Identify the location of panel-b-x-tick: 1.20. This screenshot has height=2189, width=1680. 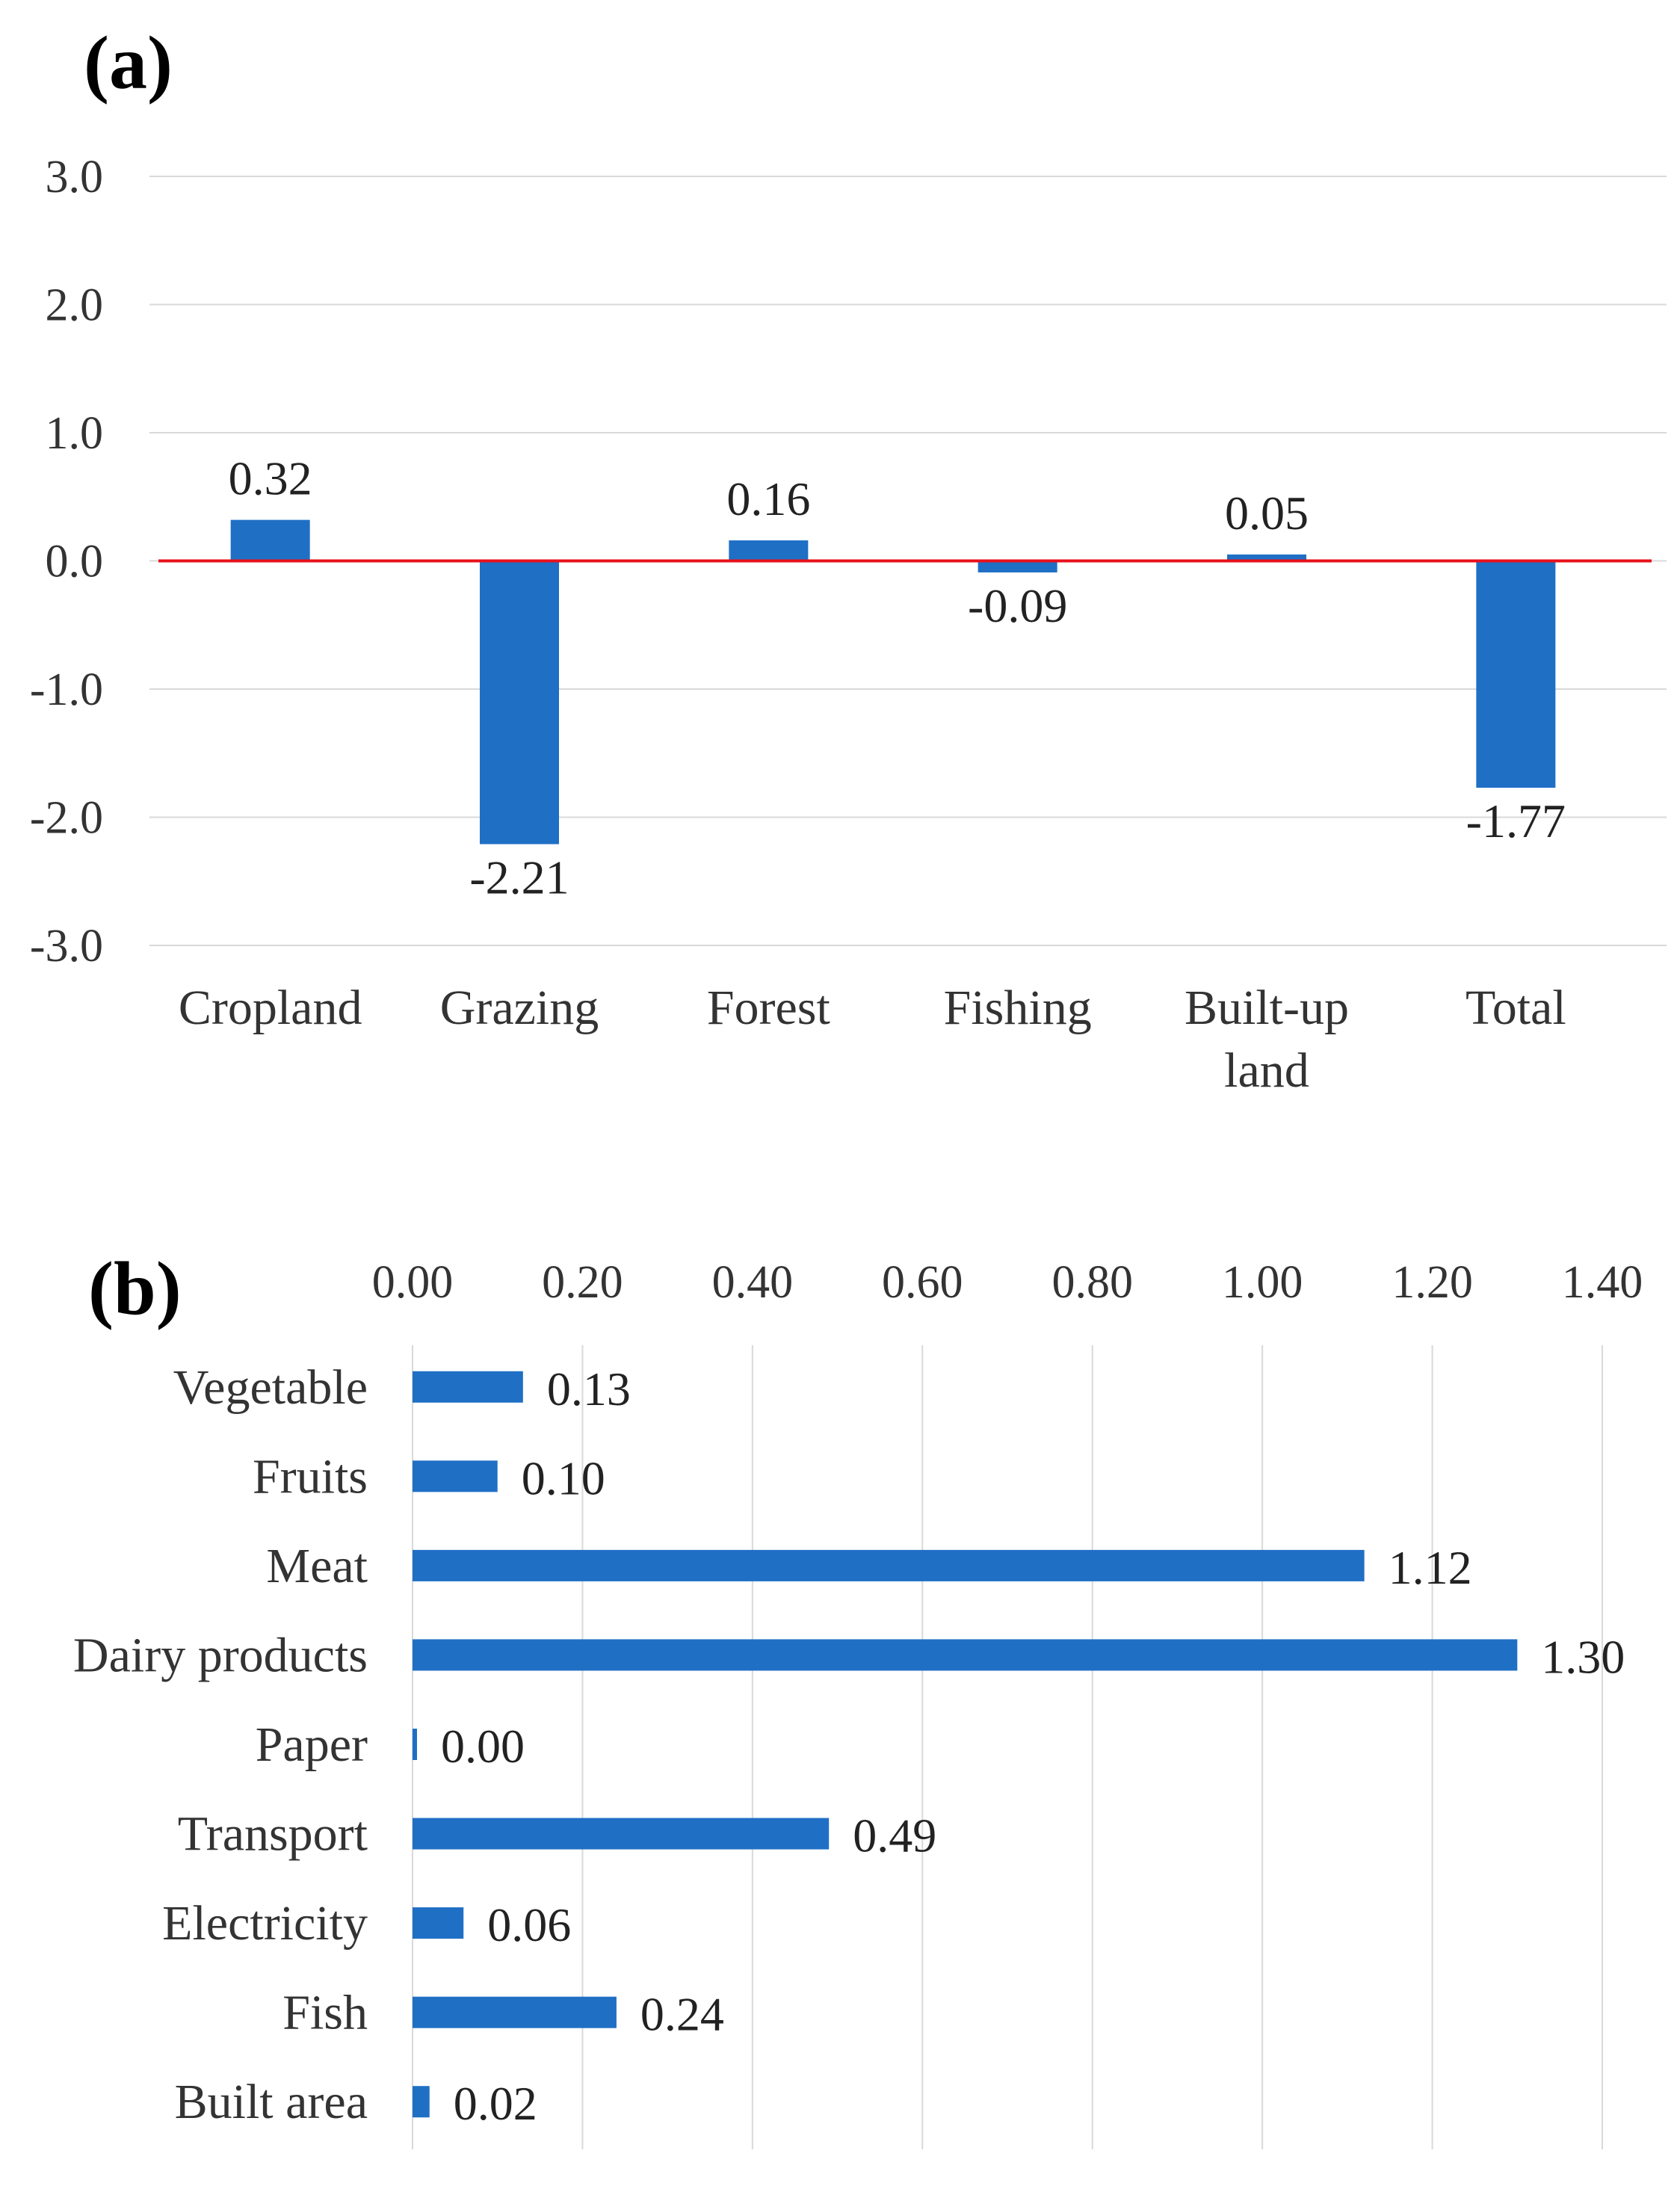
(1432, 1282).